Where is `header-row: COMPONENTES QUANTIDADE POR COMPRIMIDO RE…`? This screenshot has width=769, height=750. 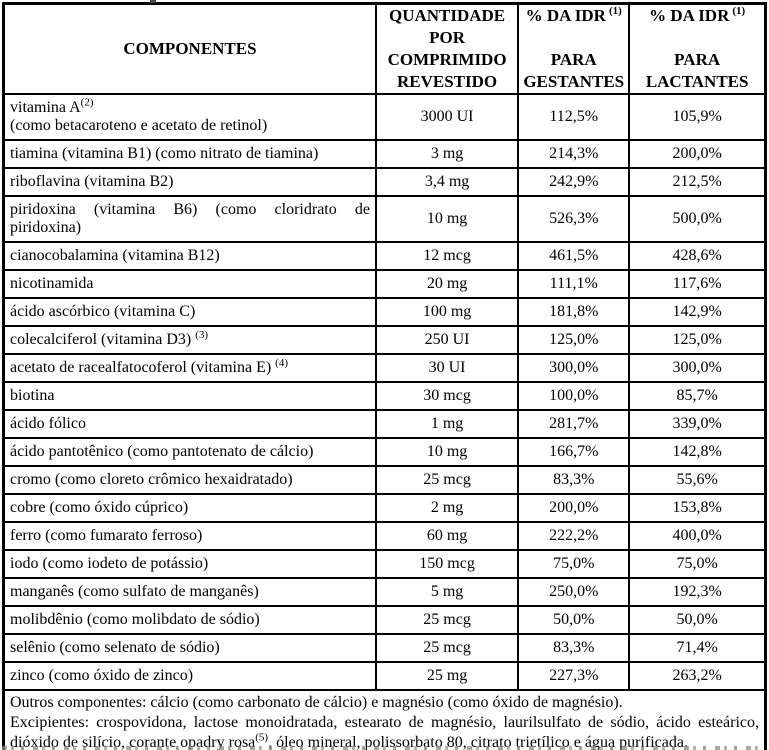 header-row: COMPONENTES QUANTIDADE POR COMPRIMIDO RE… is located at coordinates (384, 48).